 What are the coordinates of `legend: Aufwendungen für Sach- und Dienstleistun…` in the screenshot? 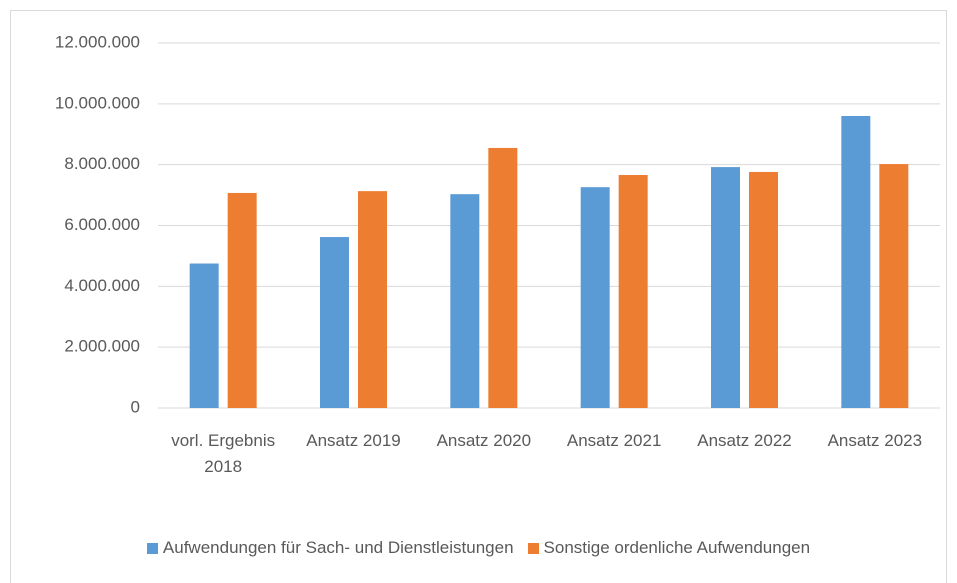 It's located at (478, 548).